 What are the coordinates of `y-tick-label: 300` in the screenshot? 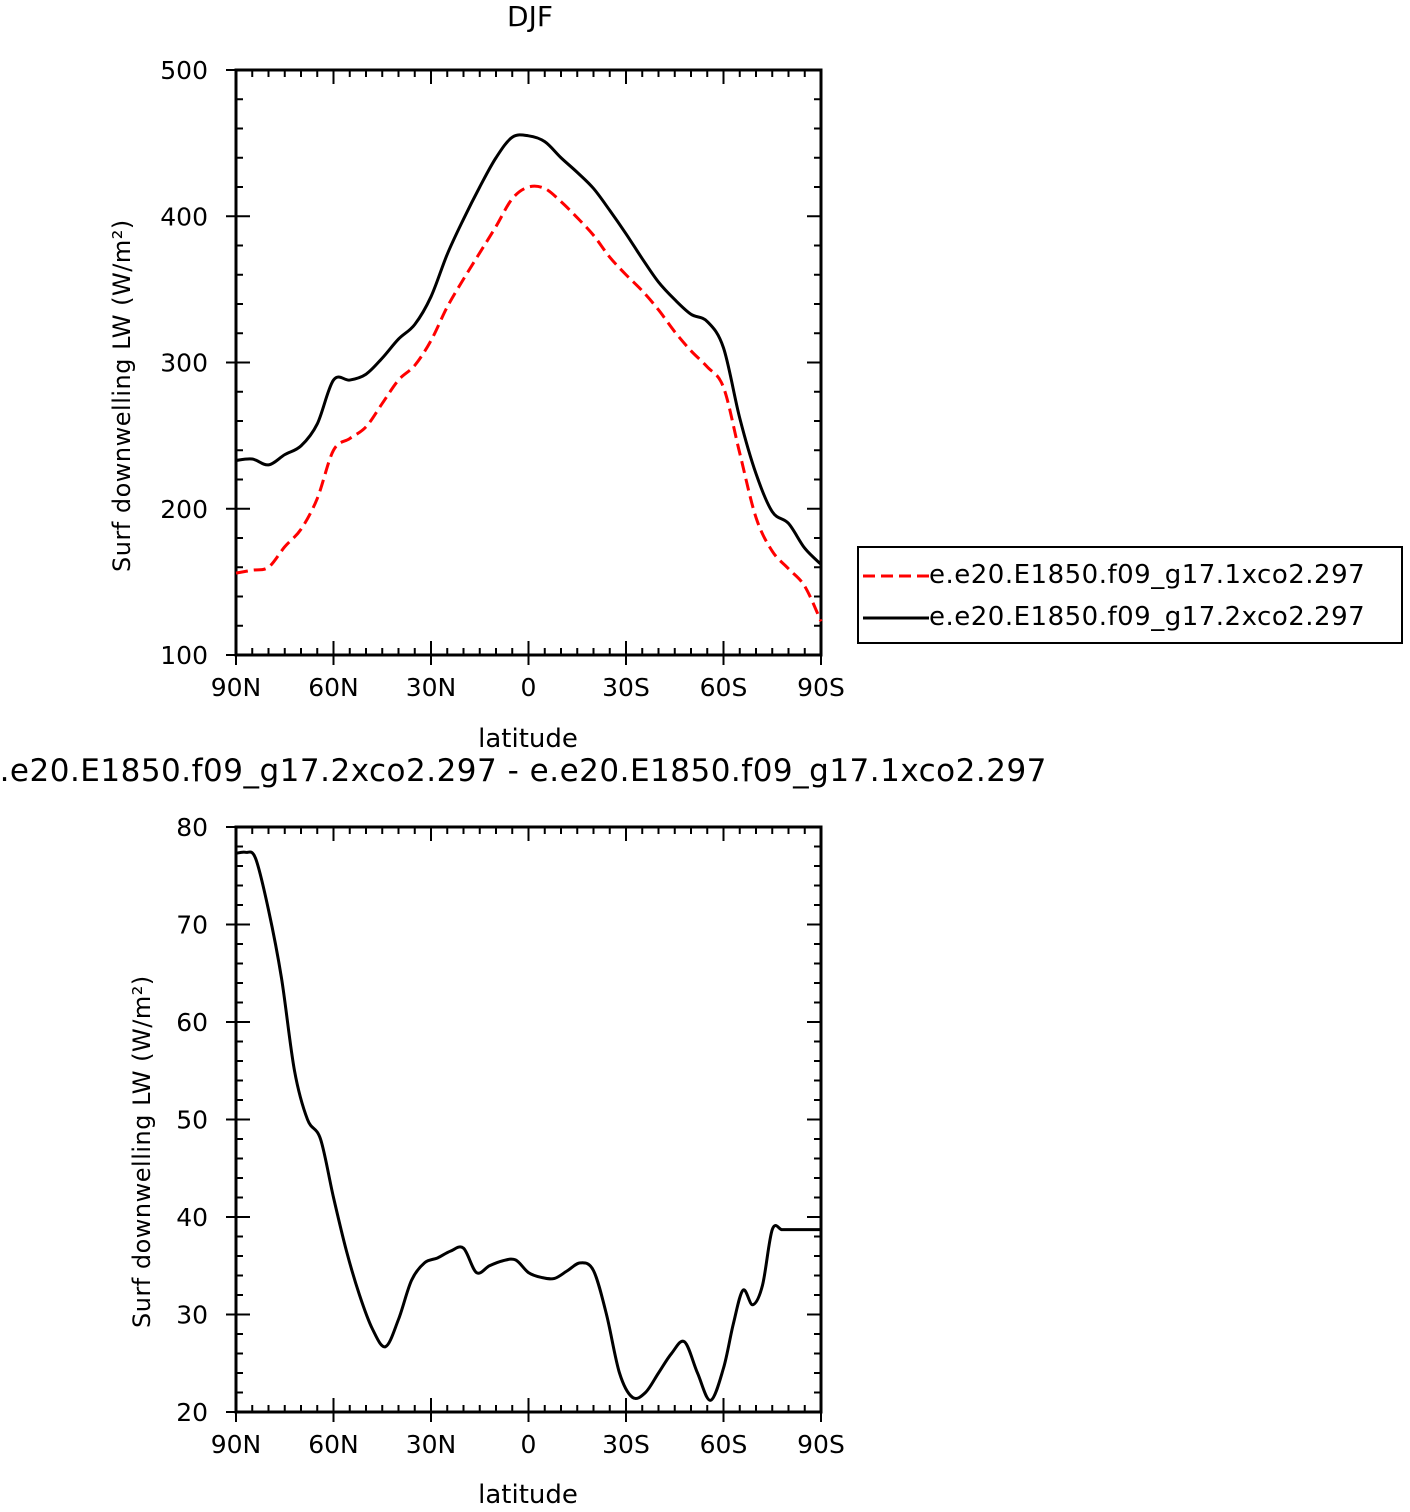 It's located at (184, 363).